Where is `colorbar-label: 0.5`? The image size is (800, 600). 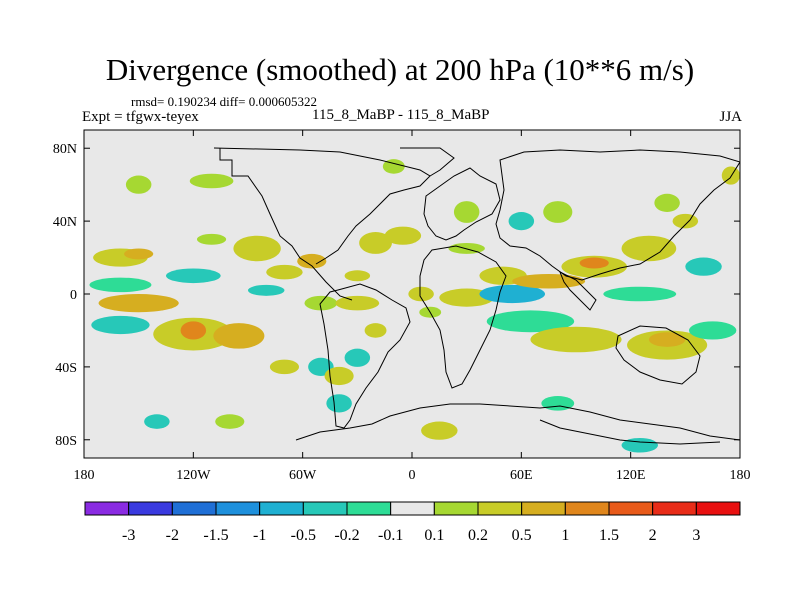 colorbar-label: 0.5 is located at coordinates (522, 535).